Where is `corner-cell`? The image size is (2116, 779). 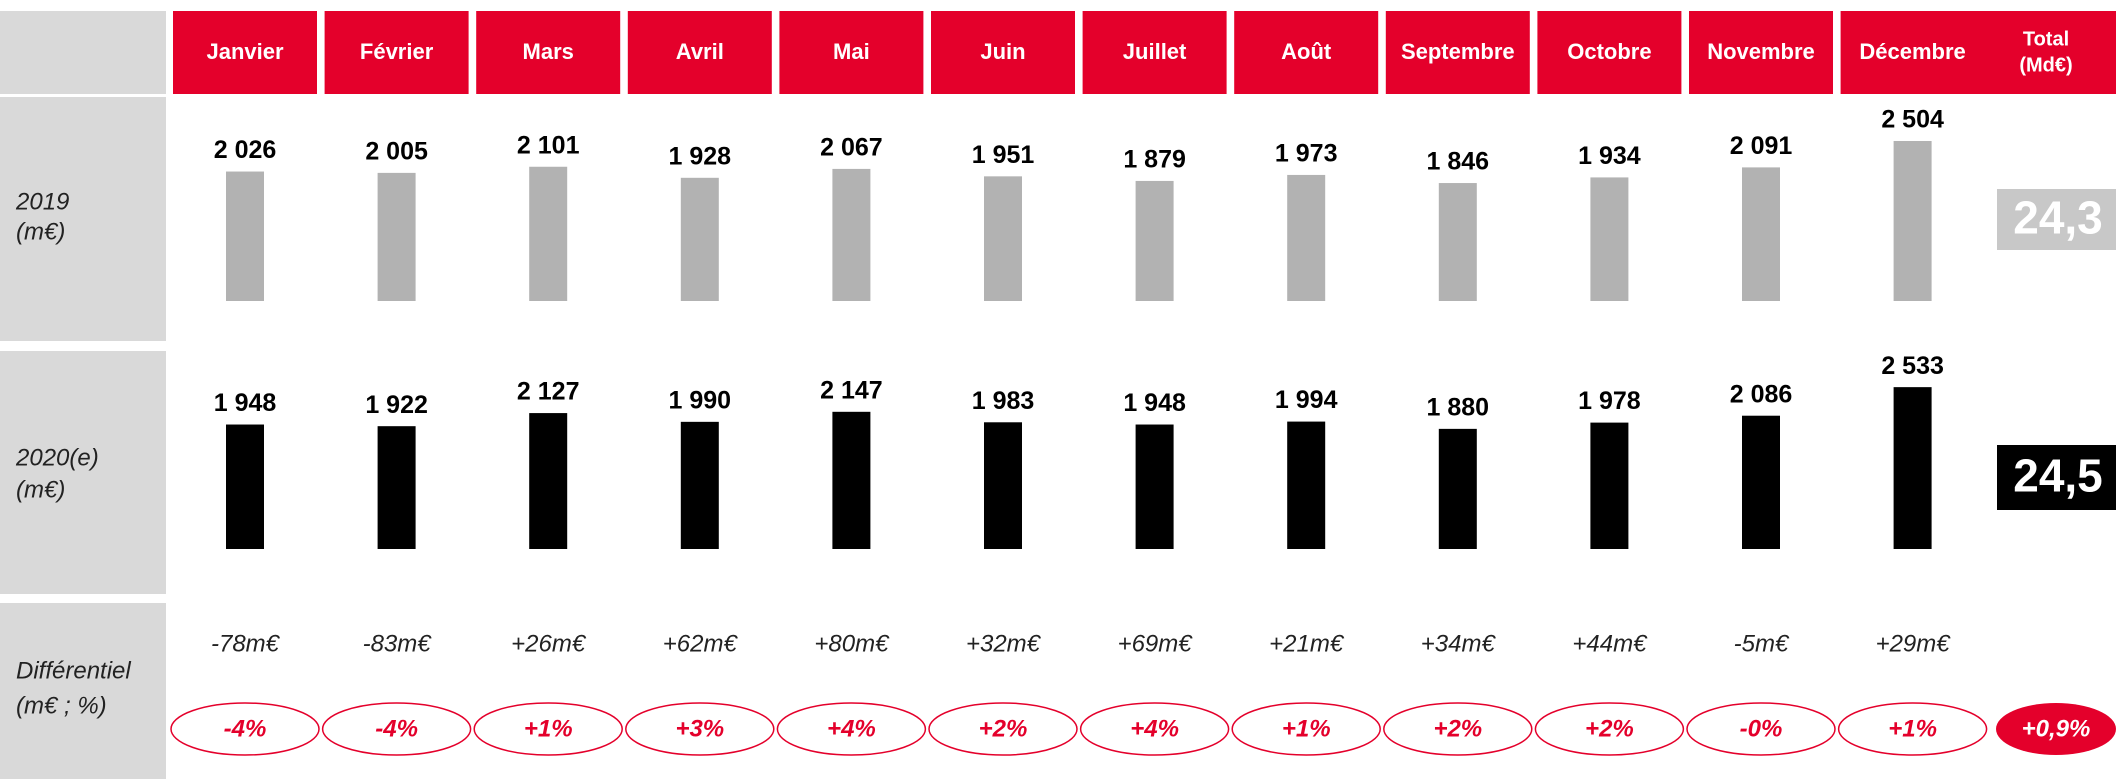 corner-cell is located at coordinates (83, 52).